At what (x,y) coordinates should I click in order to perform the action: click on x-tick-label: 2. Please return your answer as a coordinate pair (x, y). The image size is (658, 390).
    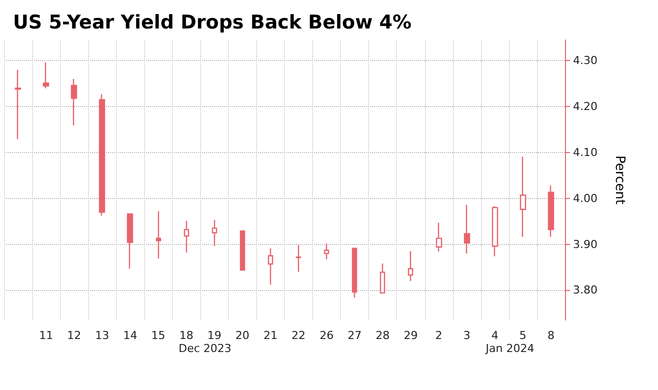
    Looking at the image, I should click on (438, 335).